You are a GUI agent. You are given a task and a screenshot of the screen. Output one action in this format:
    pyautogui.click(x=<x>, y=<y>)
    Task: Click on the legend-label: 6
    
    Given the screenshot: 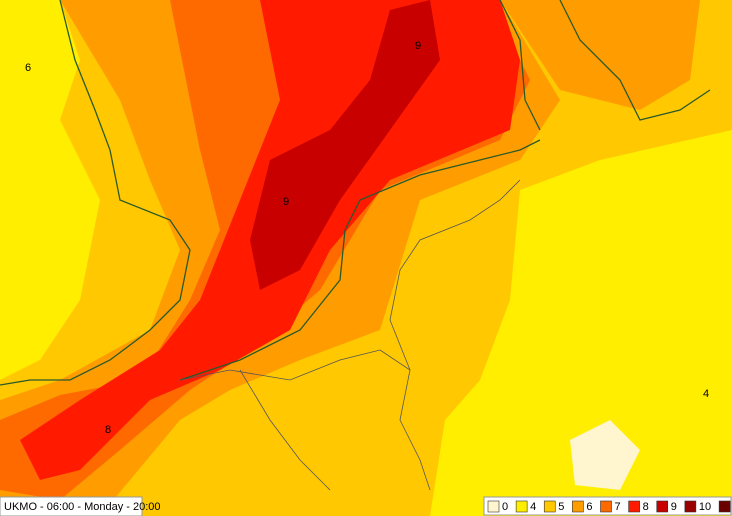 What is the action you would take?
    pyautogui.click(x=589, y=507)
    